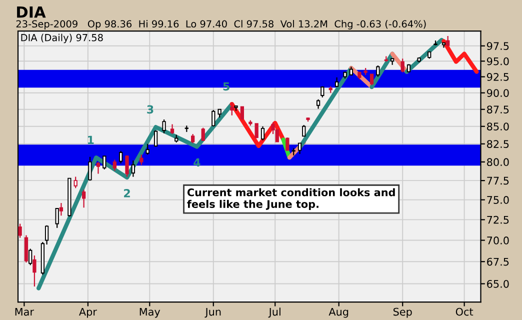 The height and width of the screenshot is (320, 522). Describe the element at coordinates (221, 25) in the screenshot. I see `chart-subtitle: 23-Sep-2009 Op 98.36 Hi 99.16 Lo 97.40 Cl 97.58 Vol 13.2M Chg -0.63 (-0.64%)` at that location.